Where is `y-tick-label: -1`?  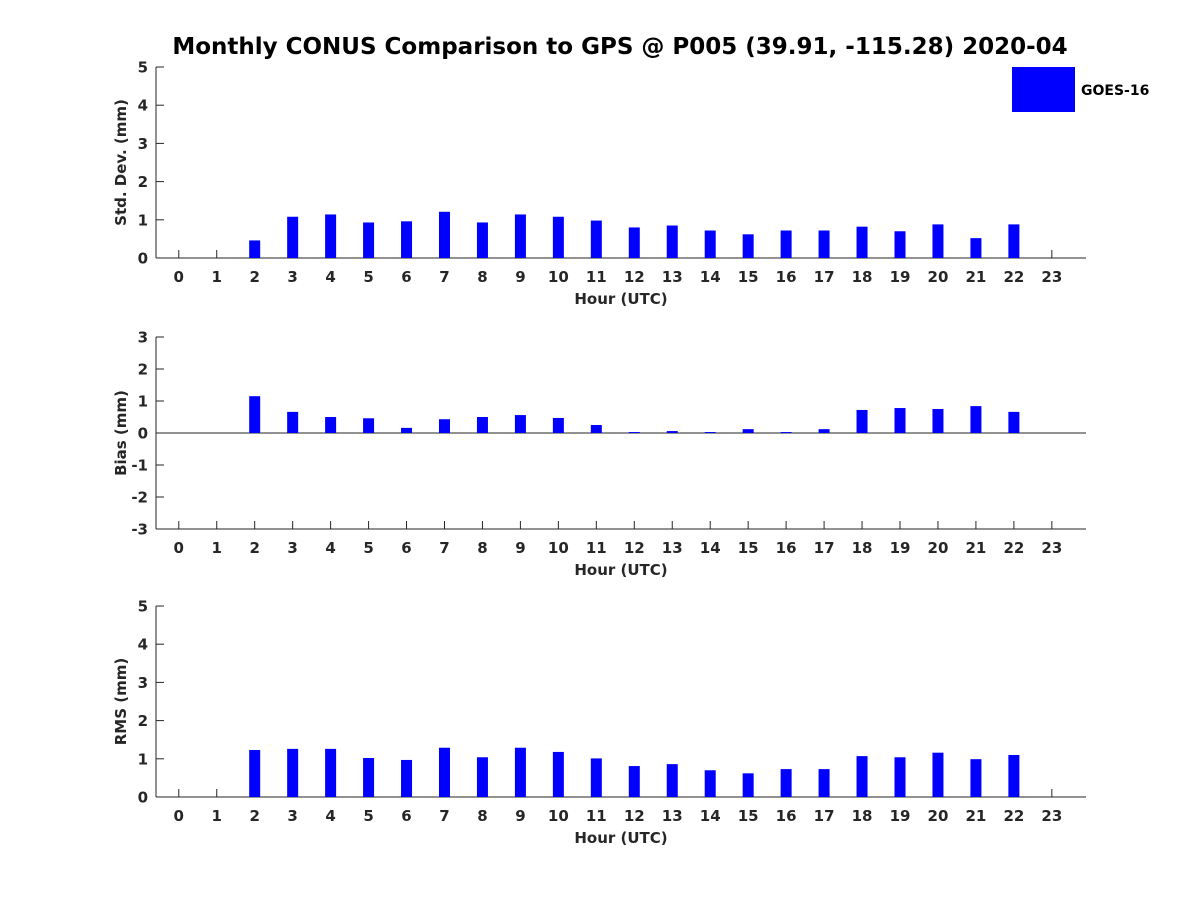 y-tick-label: -1 is located at coordinates (139, 466).